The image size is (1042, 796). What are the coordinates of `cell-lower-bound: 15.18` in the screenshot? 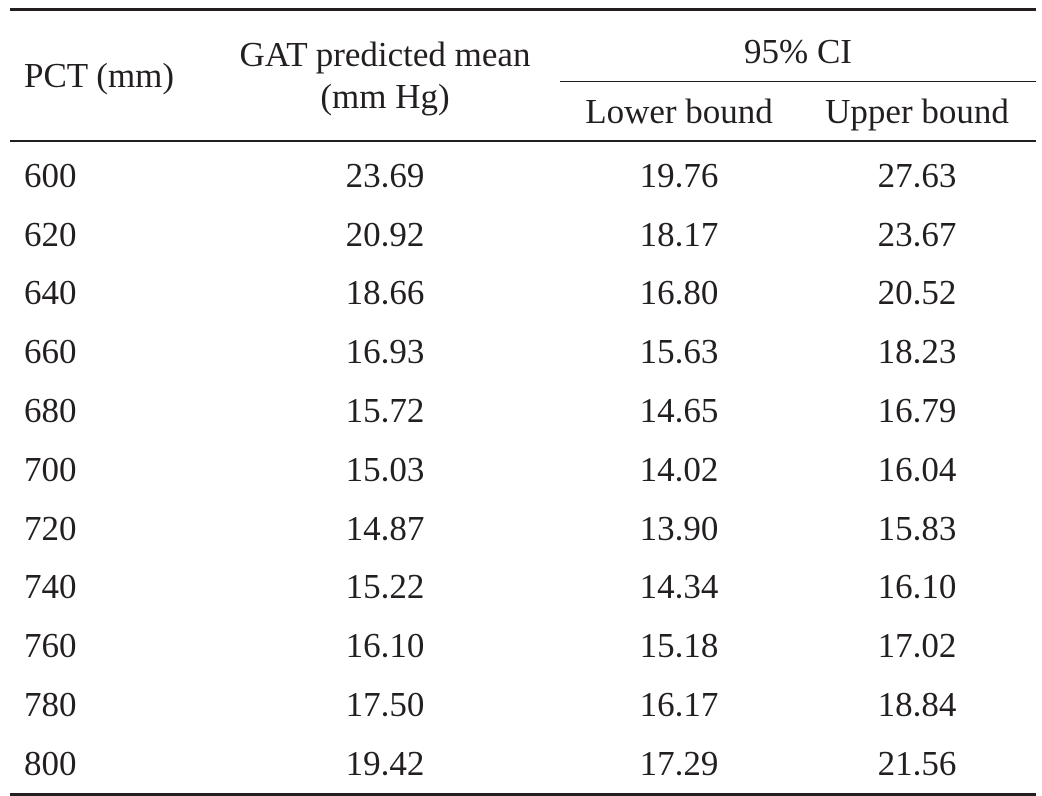 It's located at (679, 646).